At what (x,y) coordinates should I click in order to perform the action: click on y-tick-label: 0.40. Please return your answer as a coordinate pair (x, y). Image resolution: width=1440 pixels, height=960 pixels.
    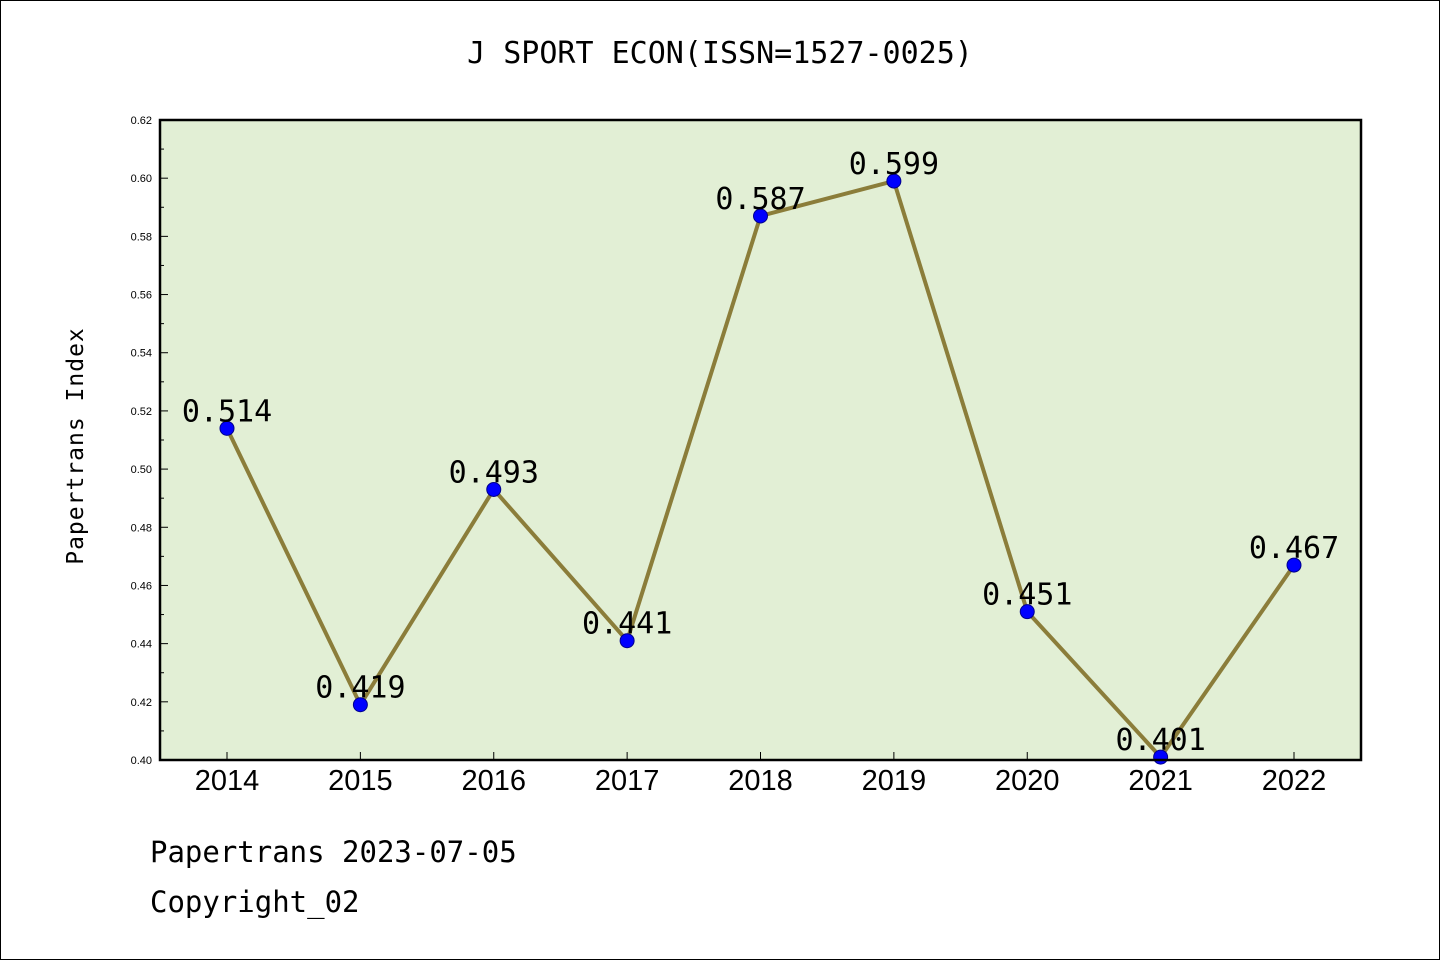
    Looking at the image, I should click on (141, 761).